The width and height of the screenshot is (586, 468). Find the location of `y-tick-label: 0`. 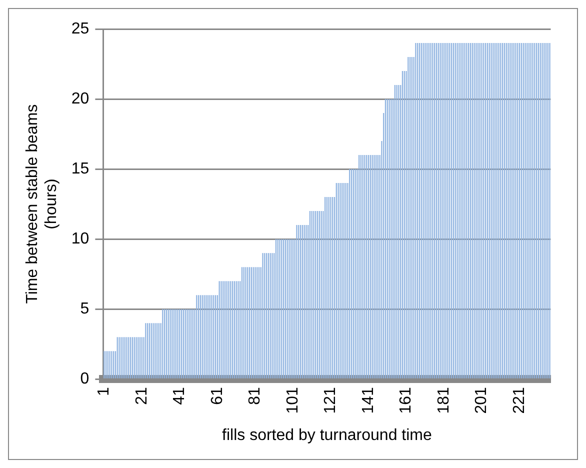

y-tick-label: 0 is located at coordinates (85, 379).